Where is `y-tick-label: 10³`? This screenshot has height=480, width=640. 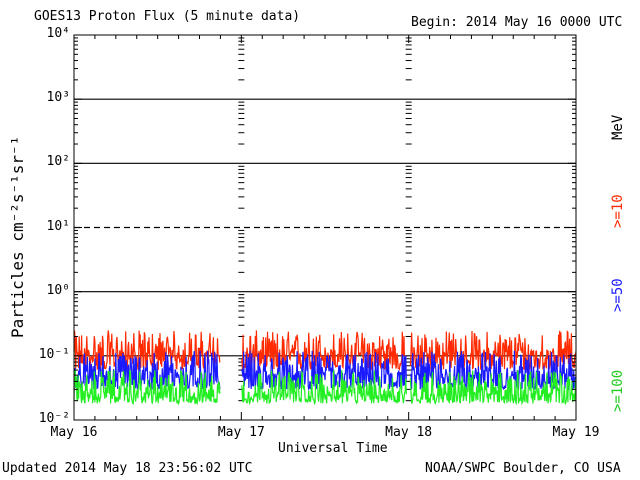
y-tick-label: 10³ is located at coordinates (58, 98).